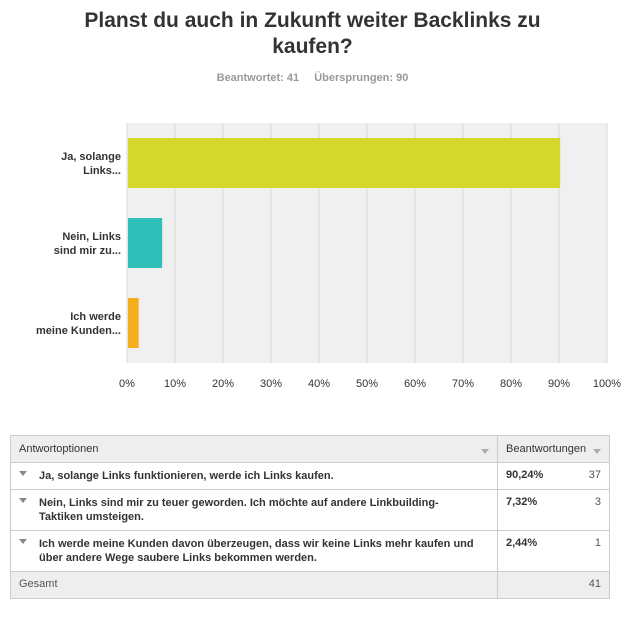 This screenshot has width=625, height=622. I want to click on x-tick-label: 90%, so click(559, 384).